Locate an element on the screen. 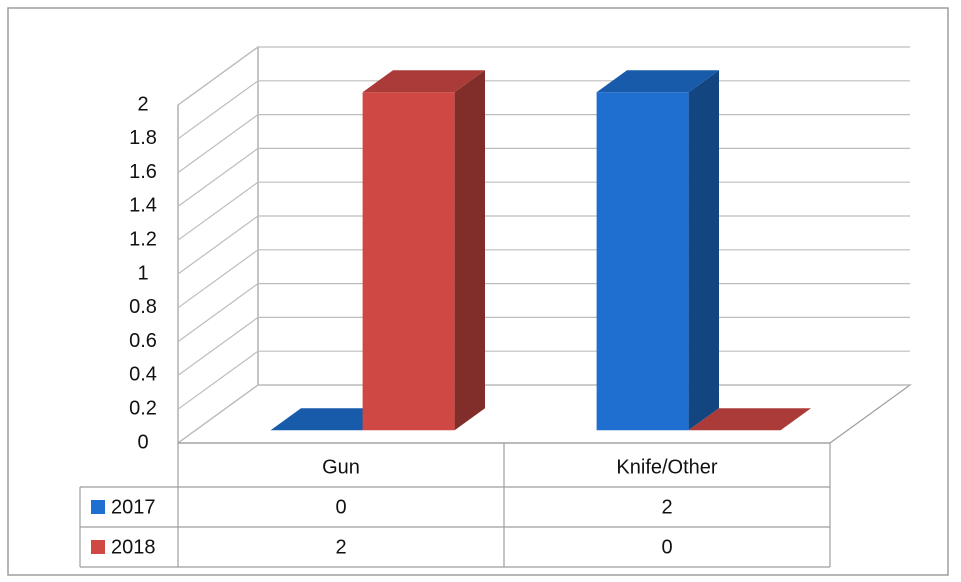 This screenshot has width=961, height=582. legend-label: 2017 is located at coordinates (133, 507).